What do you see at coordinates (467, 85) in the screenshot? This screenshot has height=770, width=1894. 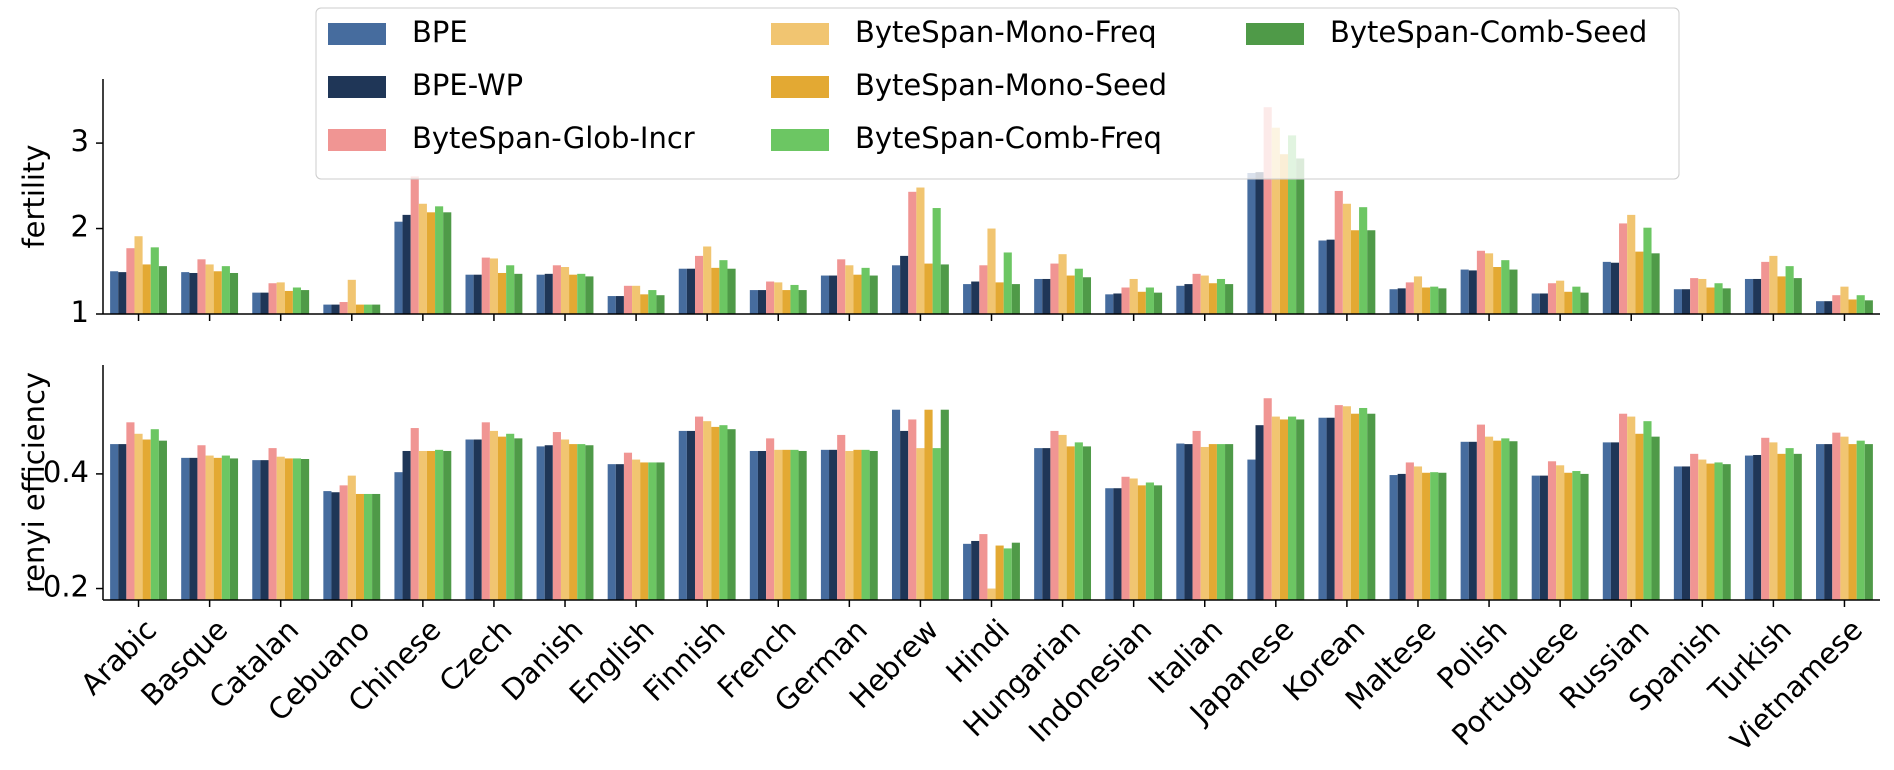 I see `legend-label: BPE-WP` at bounding box center [467, 85].